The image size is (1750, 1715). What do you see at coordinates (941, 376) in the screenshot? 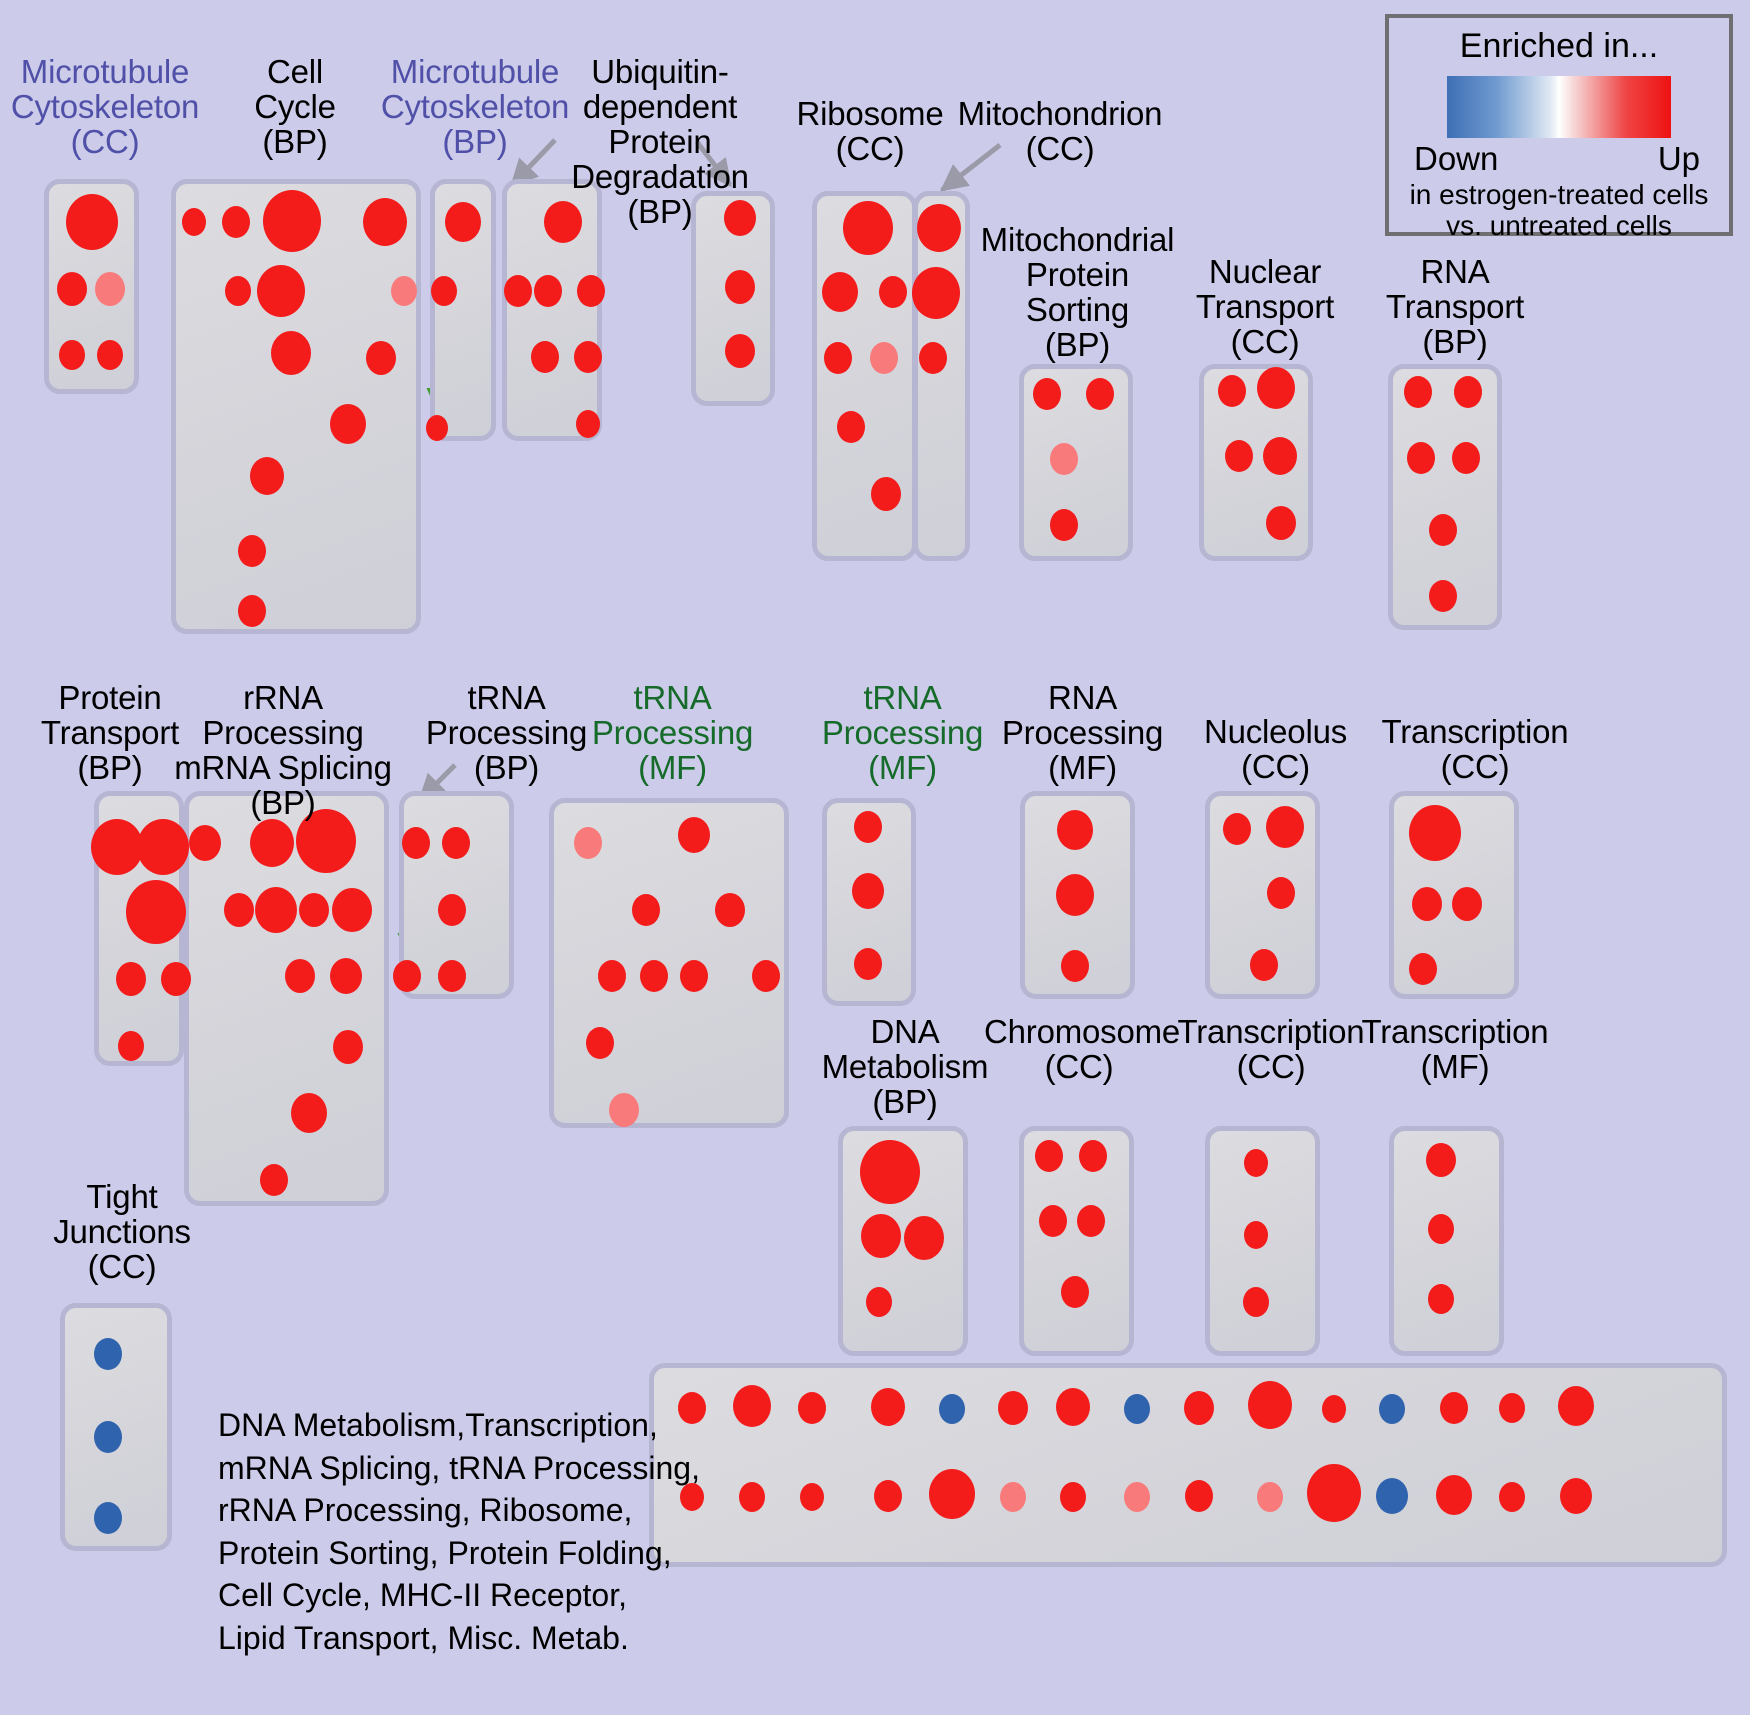
I see `cluster-box-mitochondrion-cc` at bounding box center [941, 376].